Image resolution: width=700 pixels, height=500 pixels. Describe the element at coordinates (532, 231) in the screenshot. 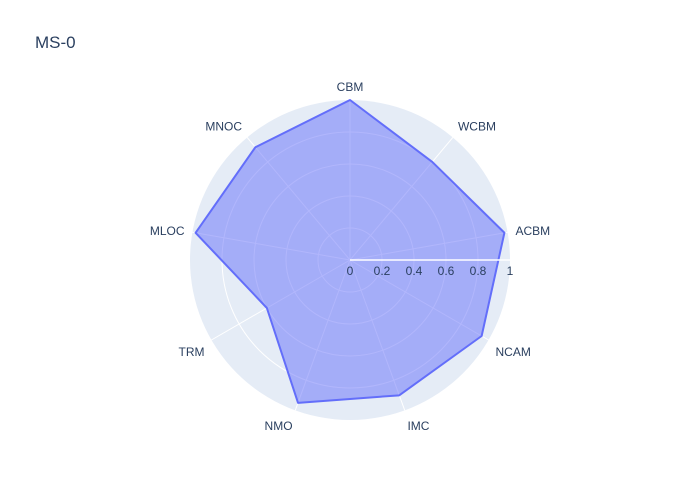

I see `axis-label-acbm: ACBM` at that location.